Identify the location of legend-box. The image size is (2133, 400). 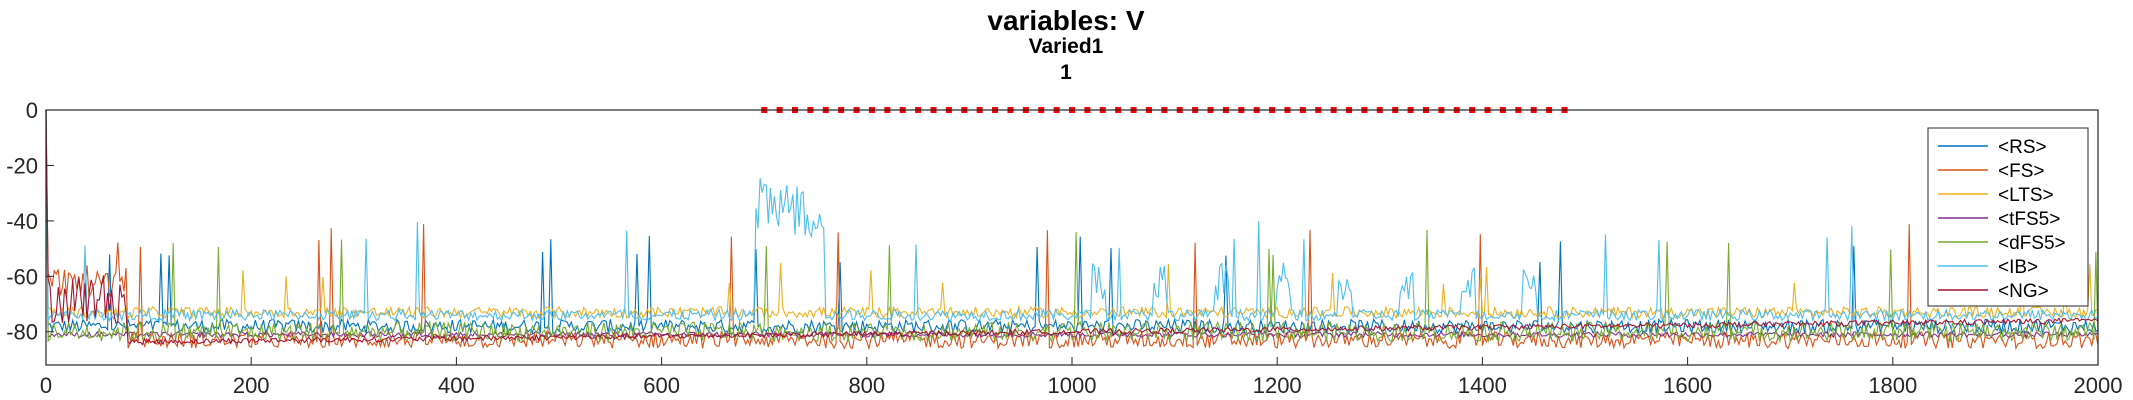
(2008, 217).